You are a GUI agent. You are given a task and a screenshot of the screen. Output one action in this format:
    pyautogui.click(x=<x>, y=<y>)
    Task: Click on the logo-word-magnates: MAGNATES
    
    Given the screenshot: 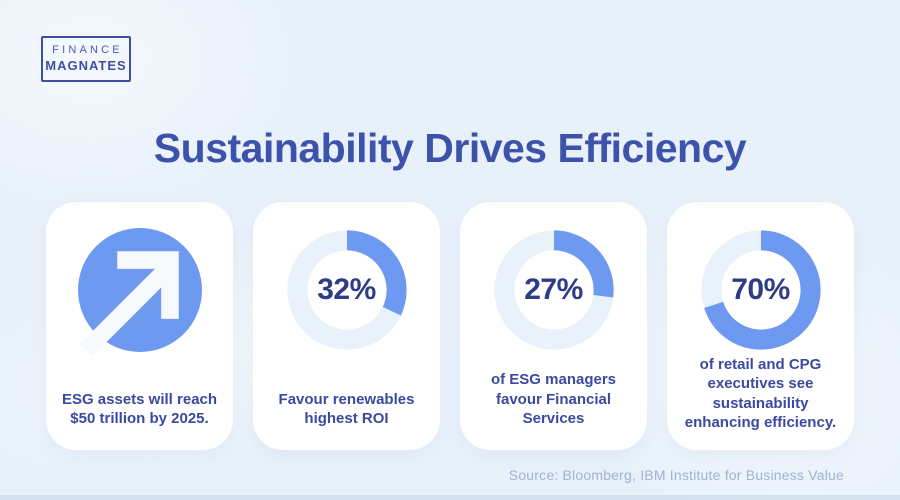 What is the action you would take?
    pyautogui.click(x=86, y=66)
    